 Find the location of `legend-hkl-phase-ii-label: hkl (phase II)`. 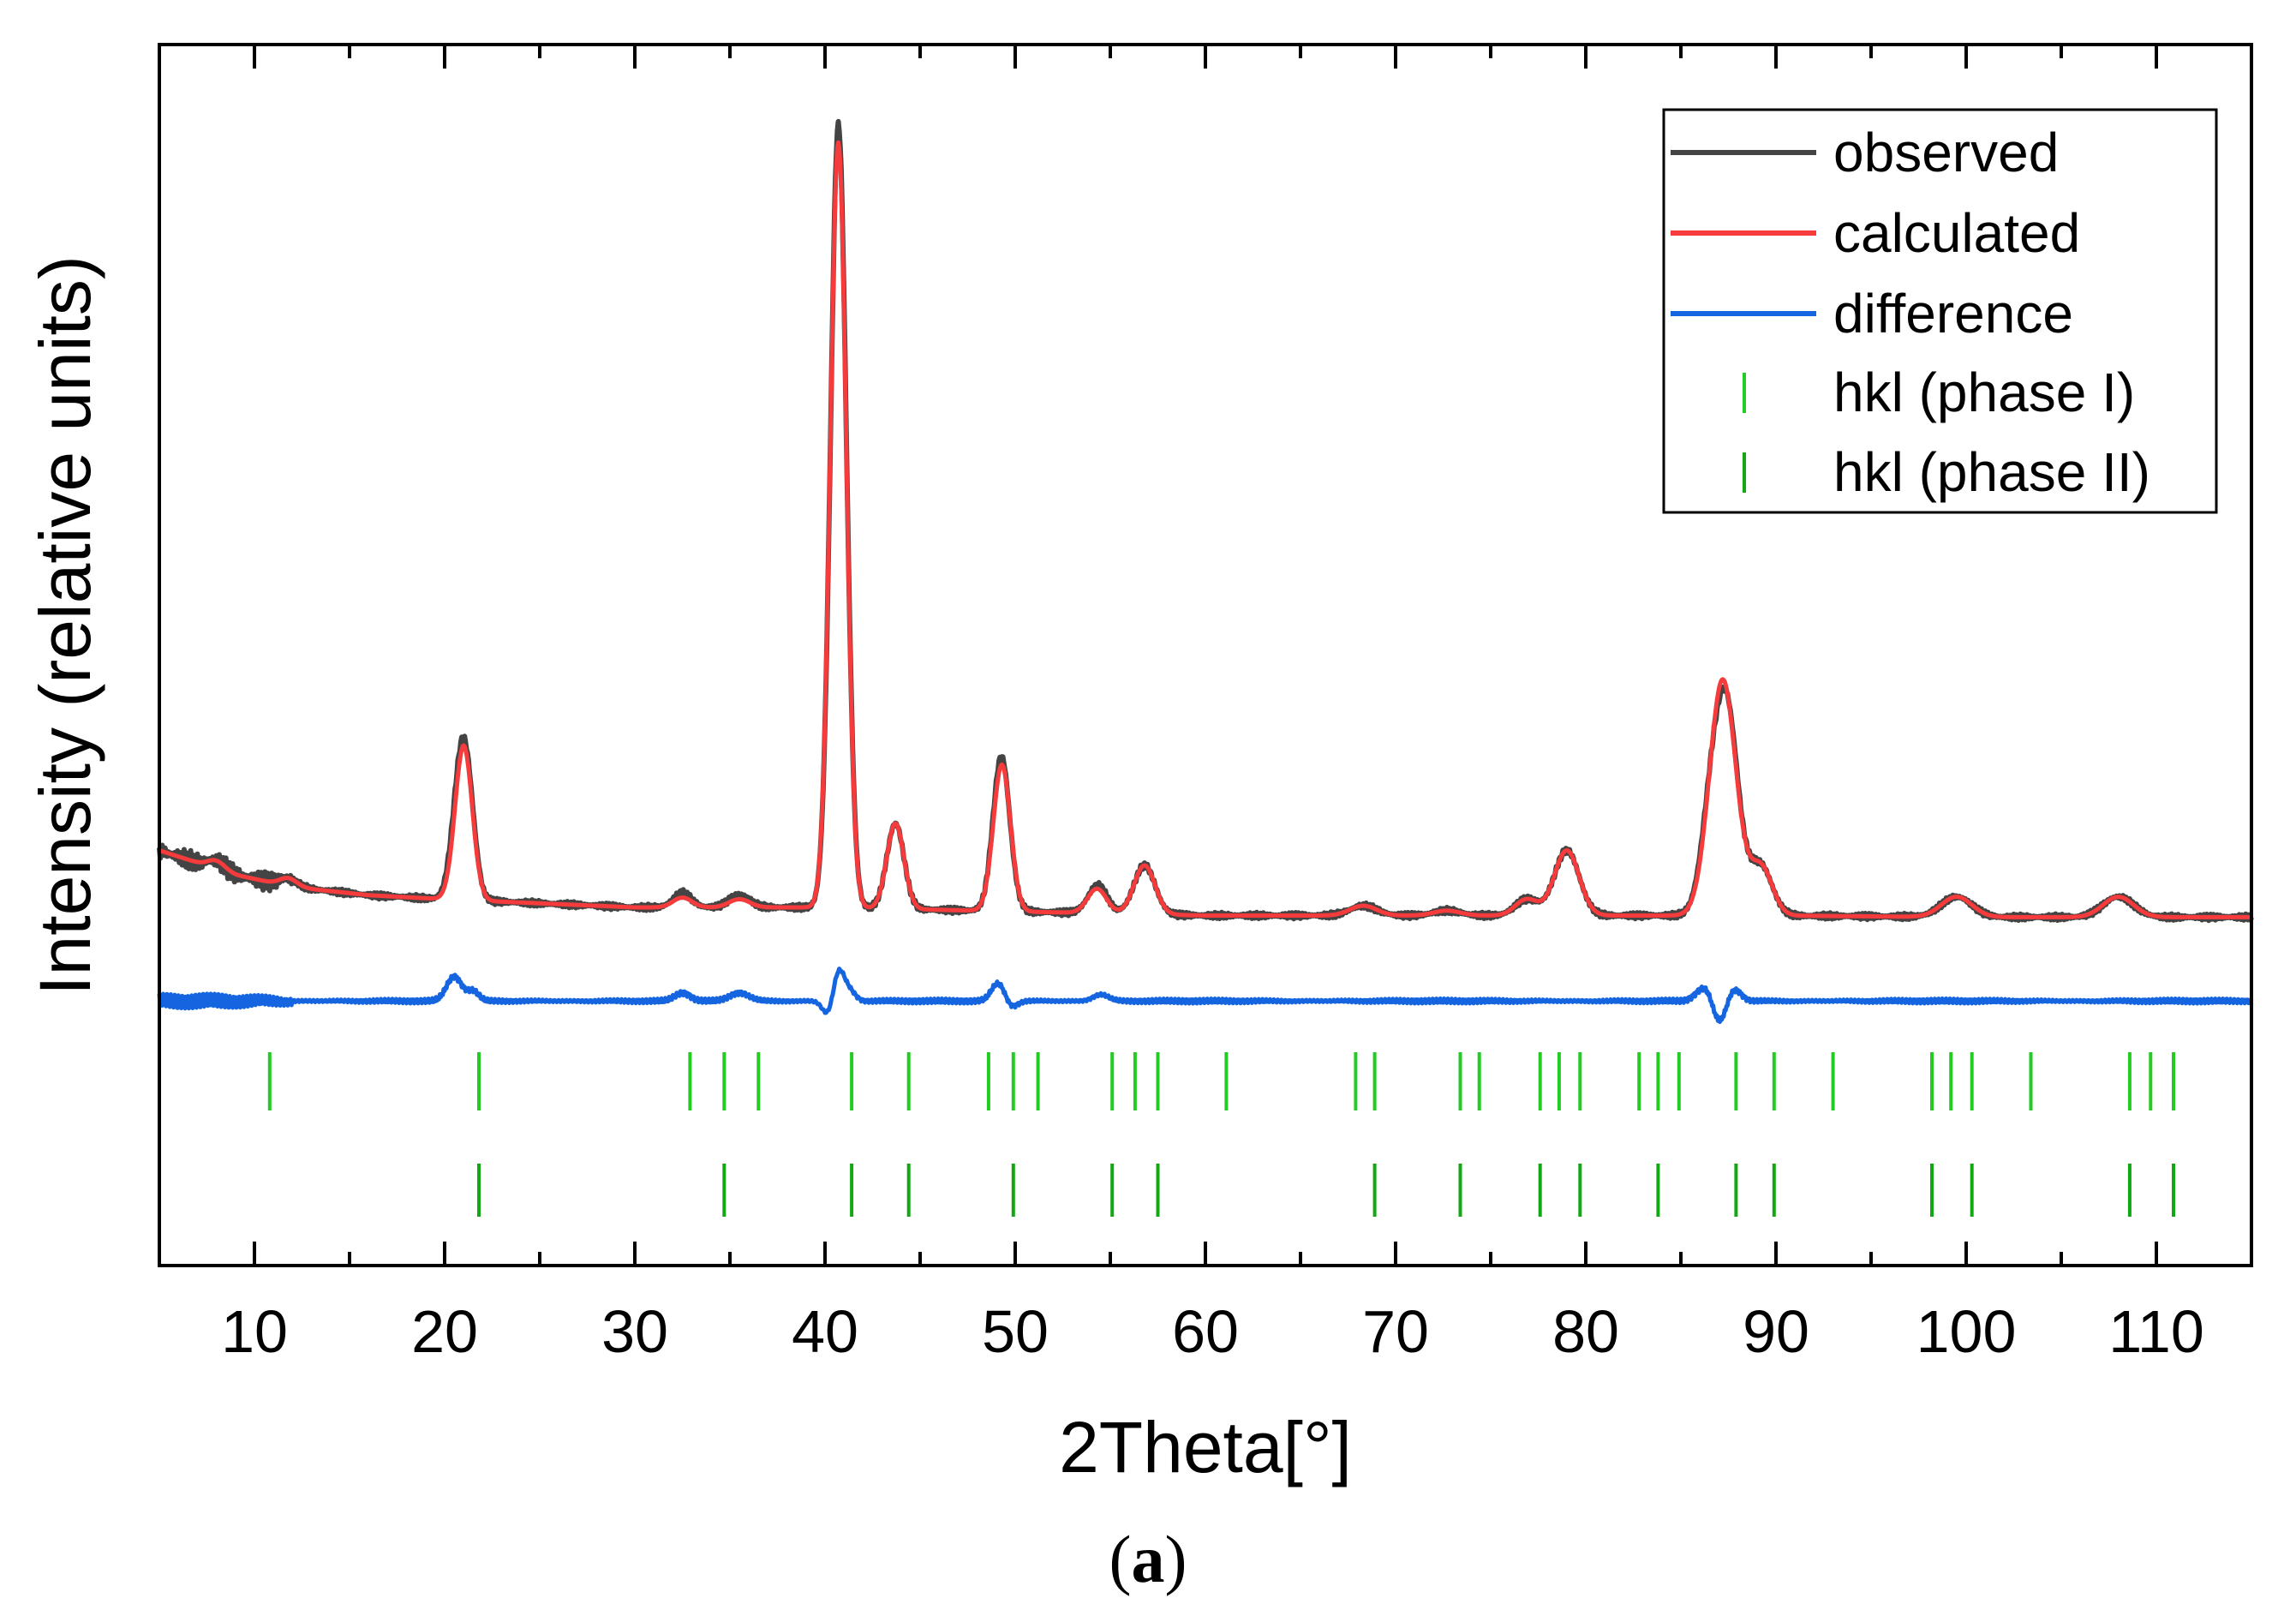

legend-hkl-phase-ii-label: hkl (phase II) is located at coordinates (1991, 472).